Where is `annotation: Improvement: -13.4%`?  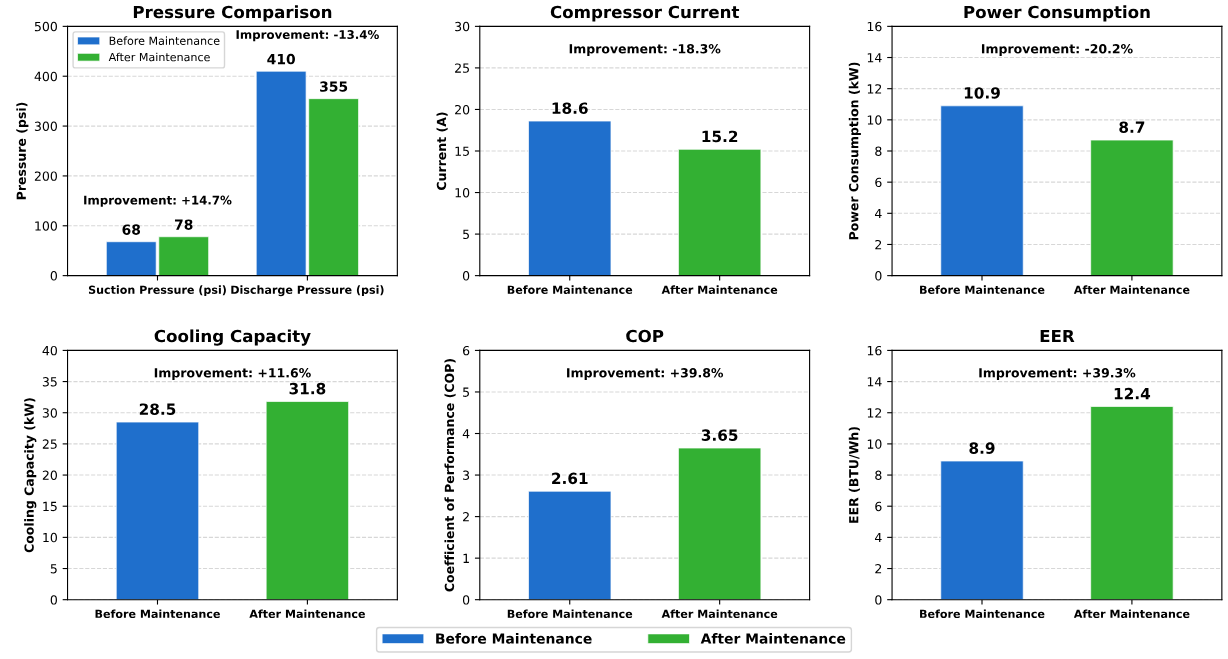
annotation: Improvement: -13.4% is located at coordinates (307, 36).